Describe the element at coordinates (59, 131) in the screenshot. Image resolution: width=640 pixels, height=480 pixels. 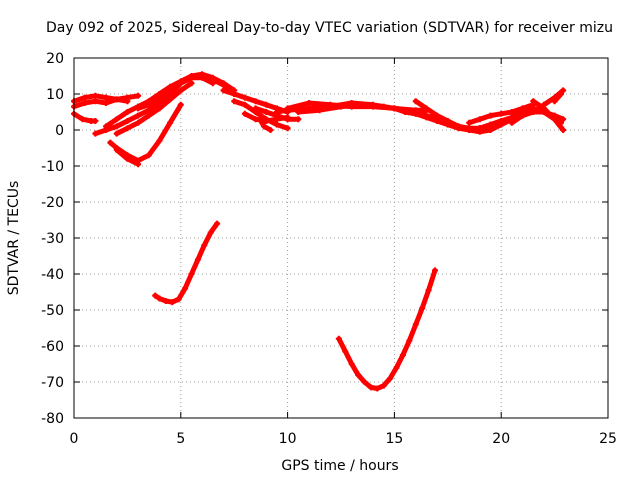
I see `y-tick-label: 0` at that location.